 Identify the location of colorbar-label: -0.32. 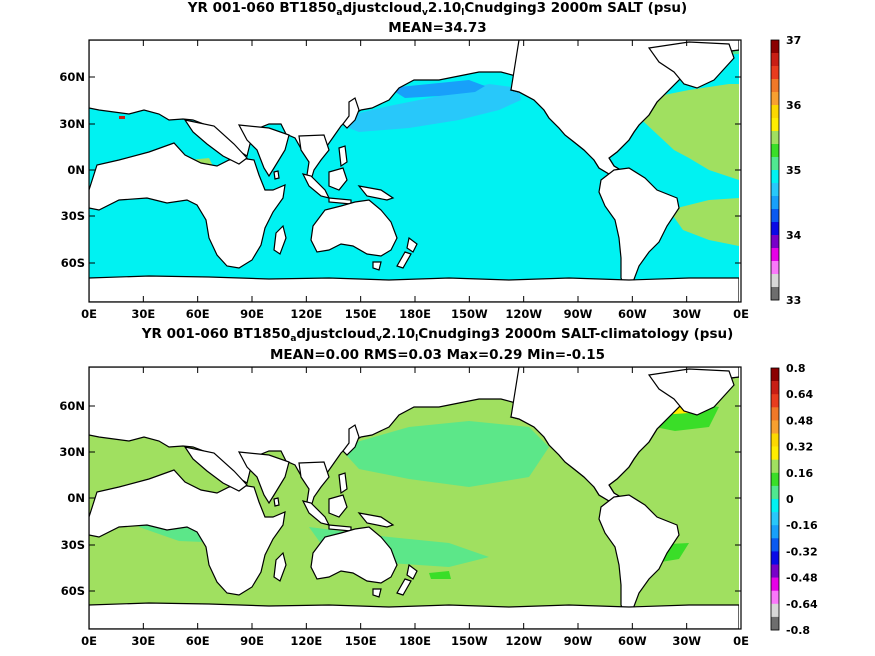
(802, 551).